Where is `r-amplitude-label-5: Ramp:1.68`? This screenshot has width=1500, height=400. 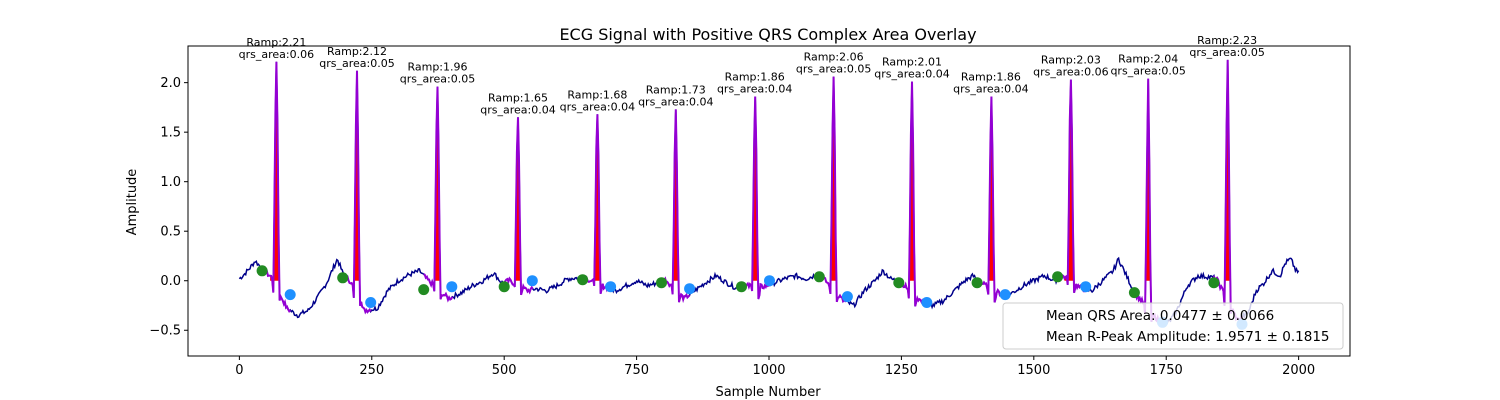 r-amplitude-label-5: Ramp:1.68 is located at coordinates (597, 94).